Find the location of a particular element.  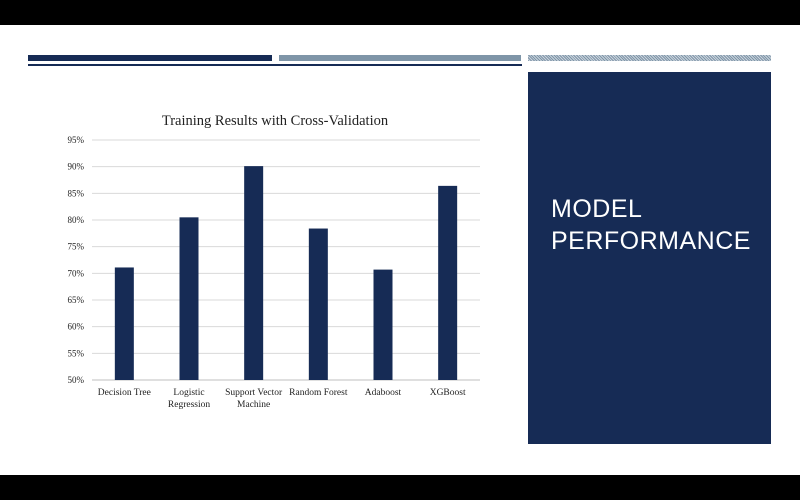

y-tick-label: 75% is located at coordinates (76, 247).